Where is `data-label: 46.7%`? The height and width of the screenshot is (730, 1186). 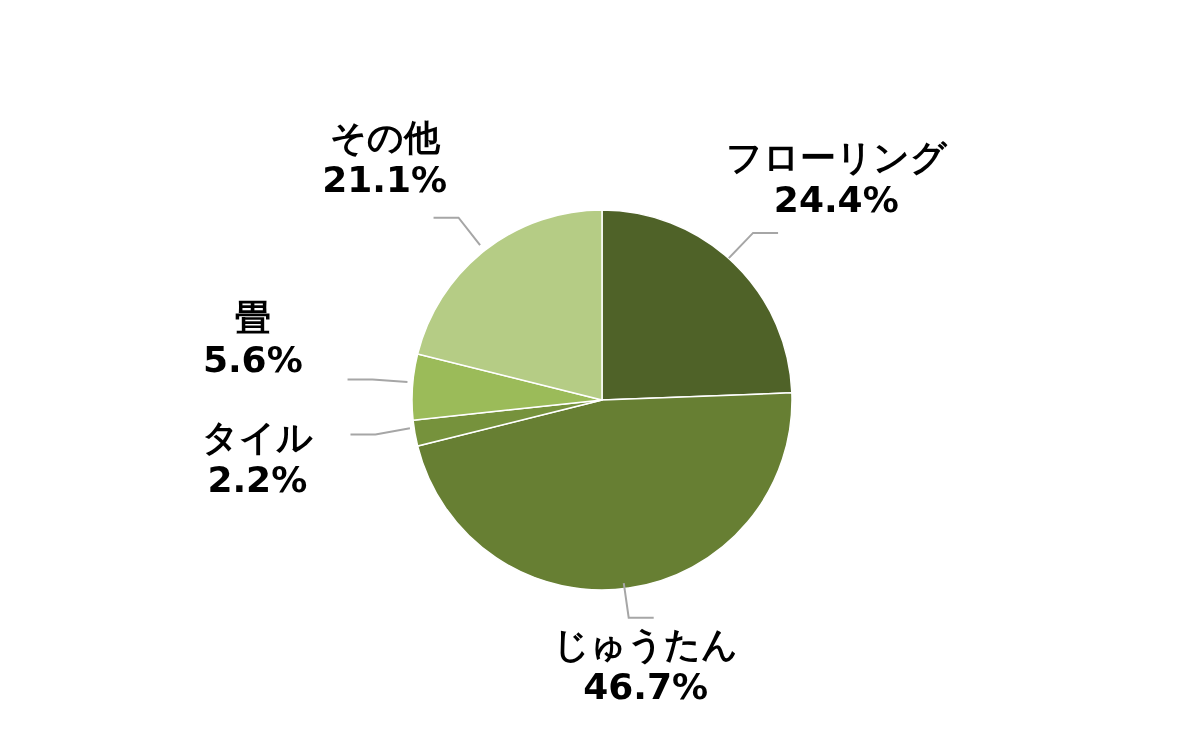
data-label: 46.7% is located at coordinates (646, 687).